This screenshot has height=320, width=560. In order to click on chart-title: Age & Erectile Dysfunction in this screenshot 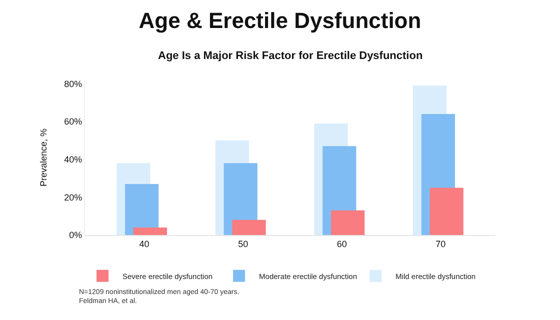, I will do `click(280, 21)`.